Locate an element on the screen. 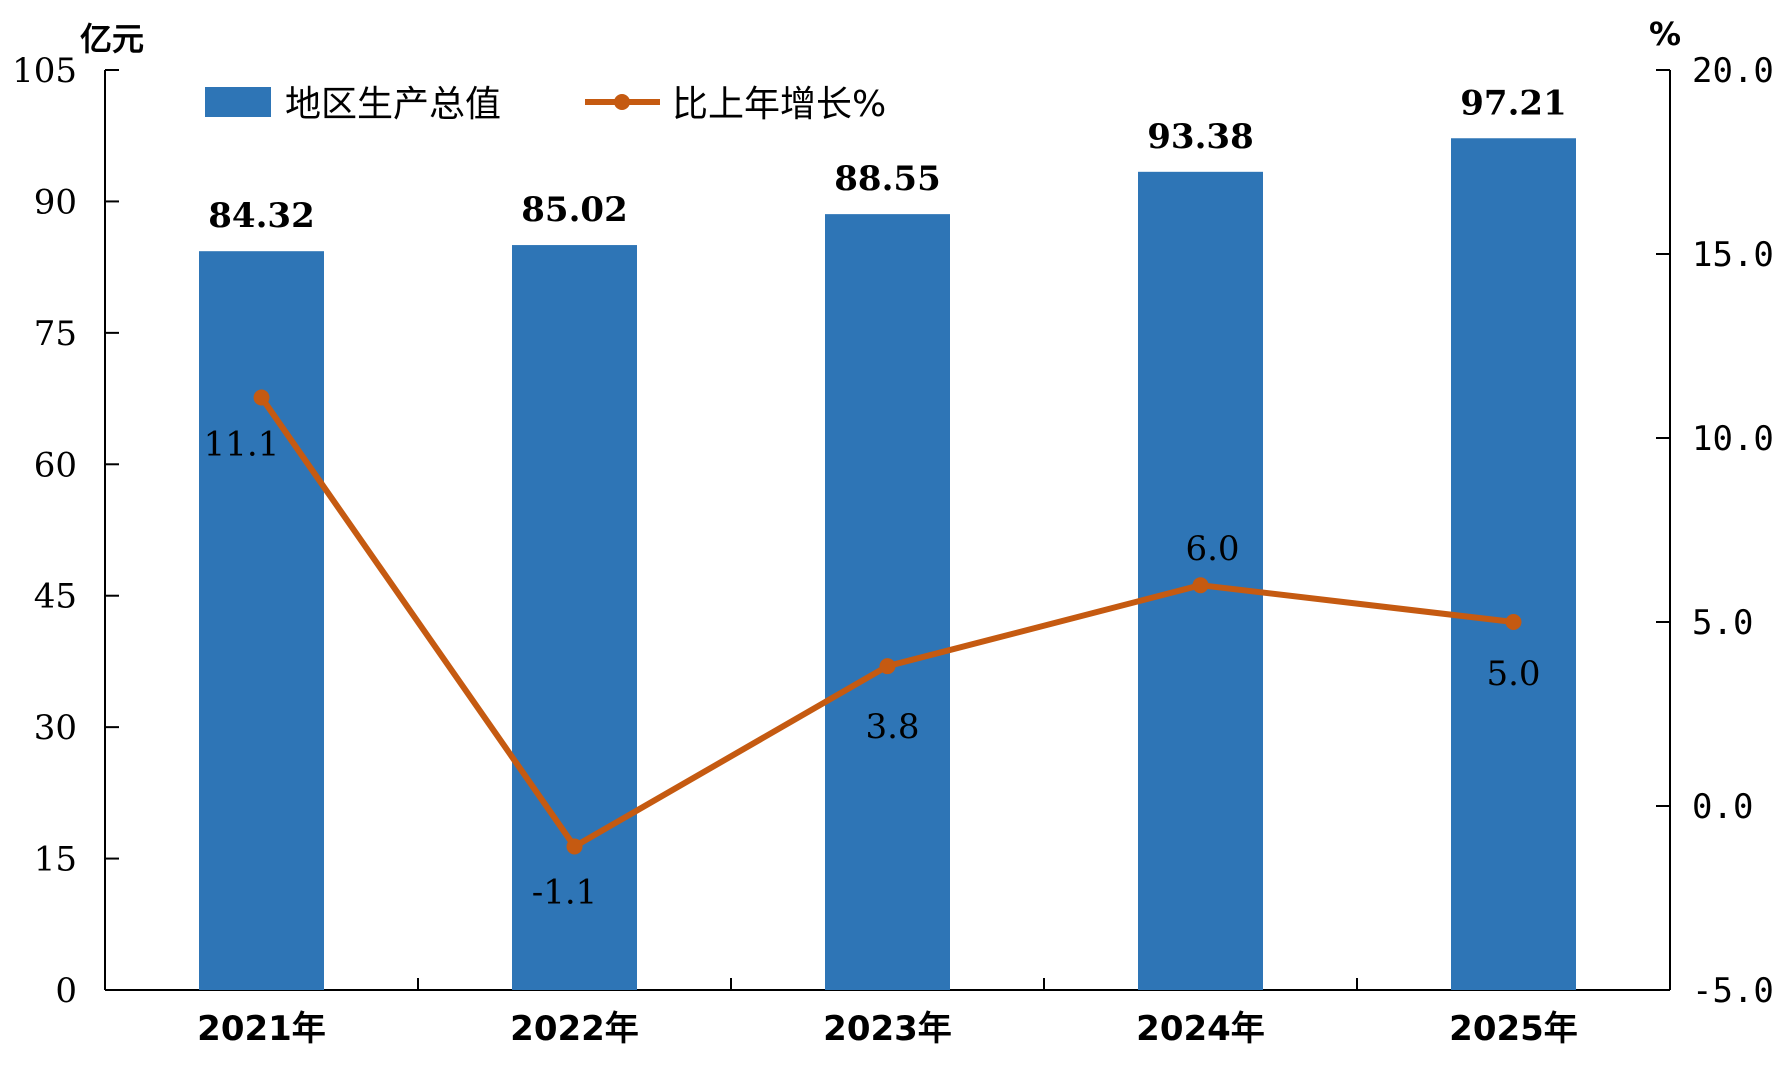 The height and width of the screenshot is (1068, 1790). x-axis-category-label: 2023年 is located at coordinates (887, 1029).